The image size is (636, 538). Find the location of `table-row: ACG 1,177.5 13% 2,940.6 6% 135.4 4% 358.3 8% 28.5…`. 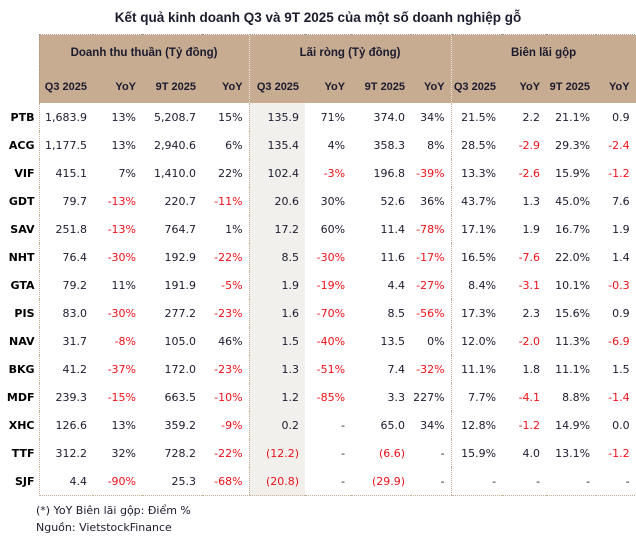

table-row: ACG 1,177.5 13% 2,940.6 6% 135.4 4% 358.3 8% 28.5… is located at coordinates (319, 145).